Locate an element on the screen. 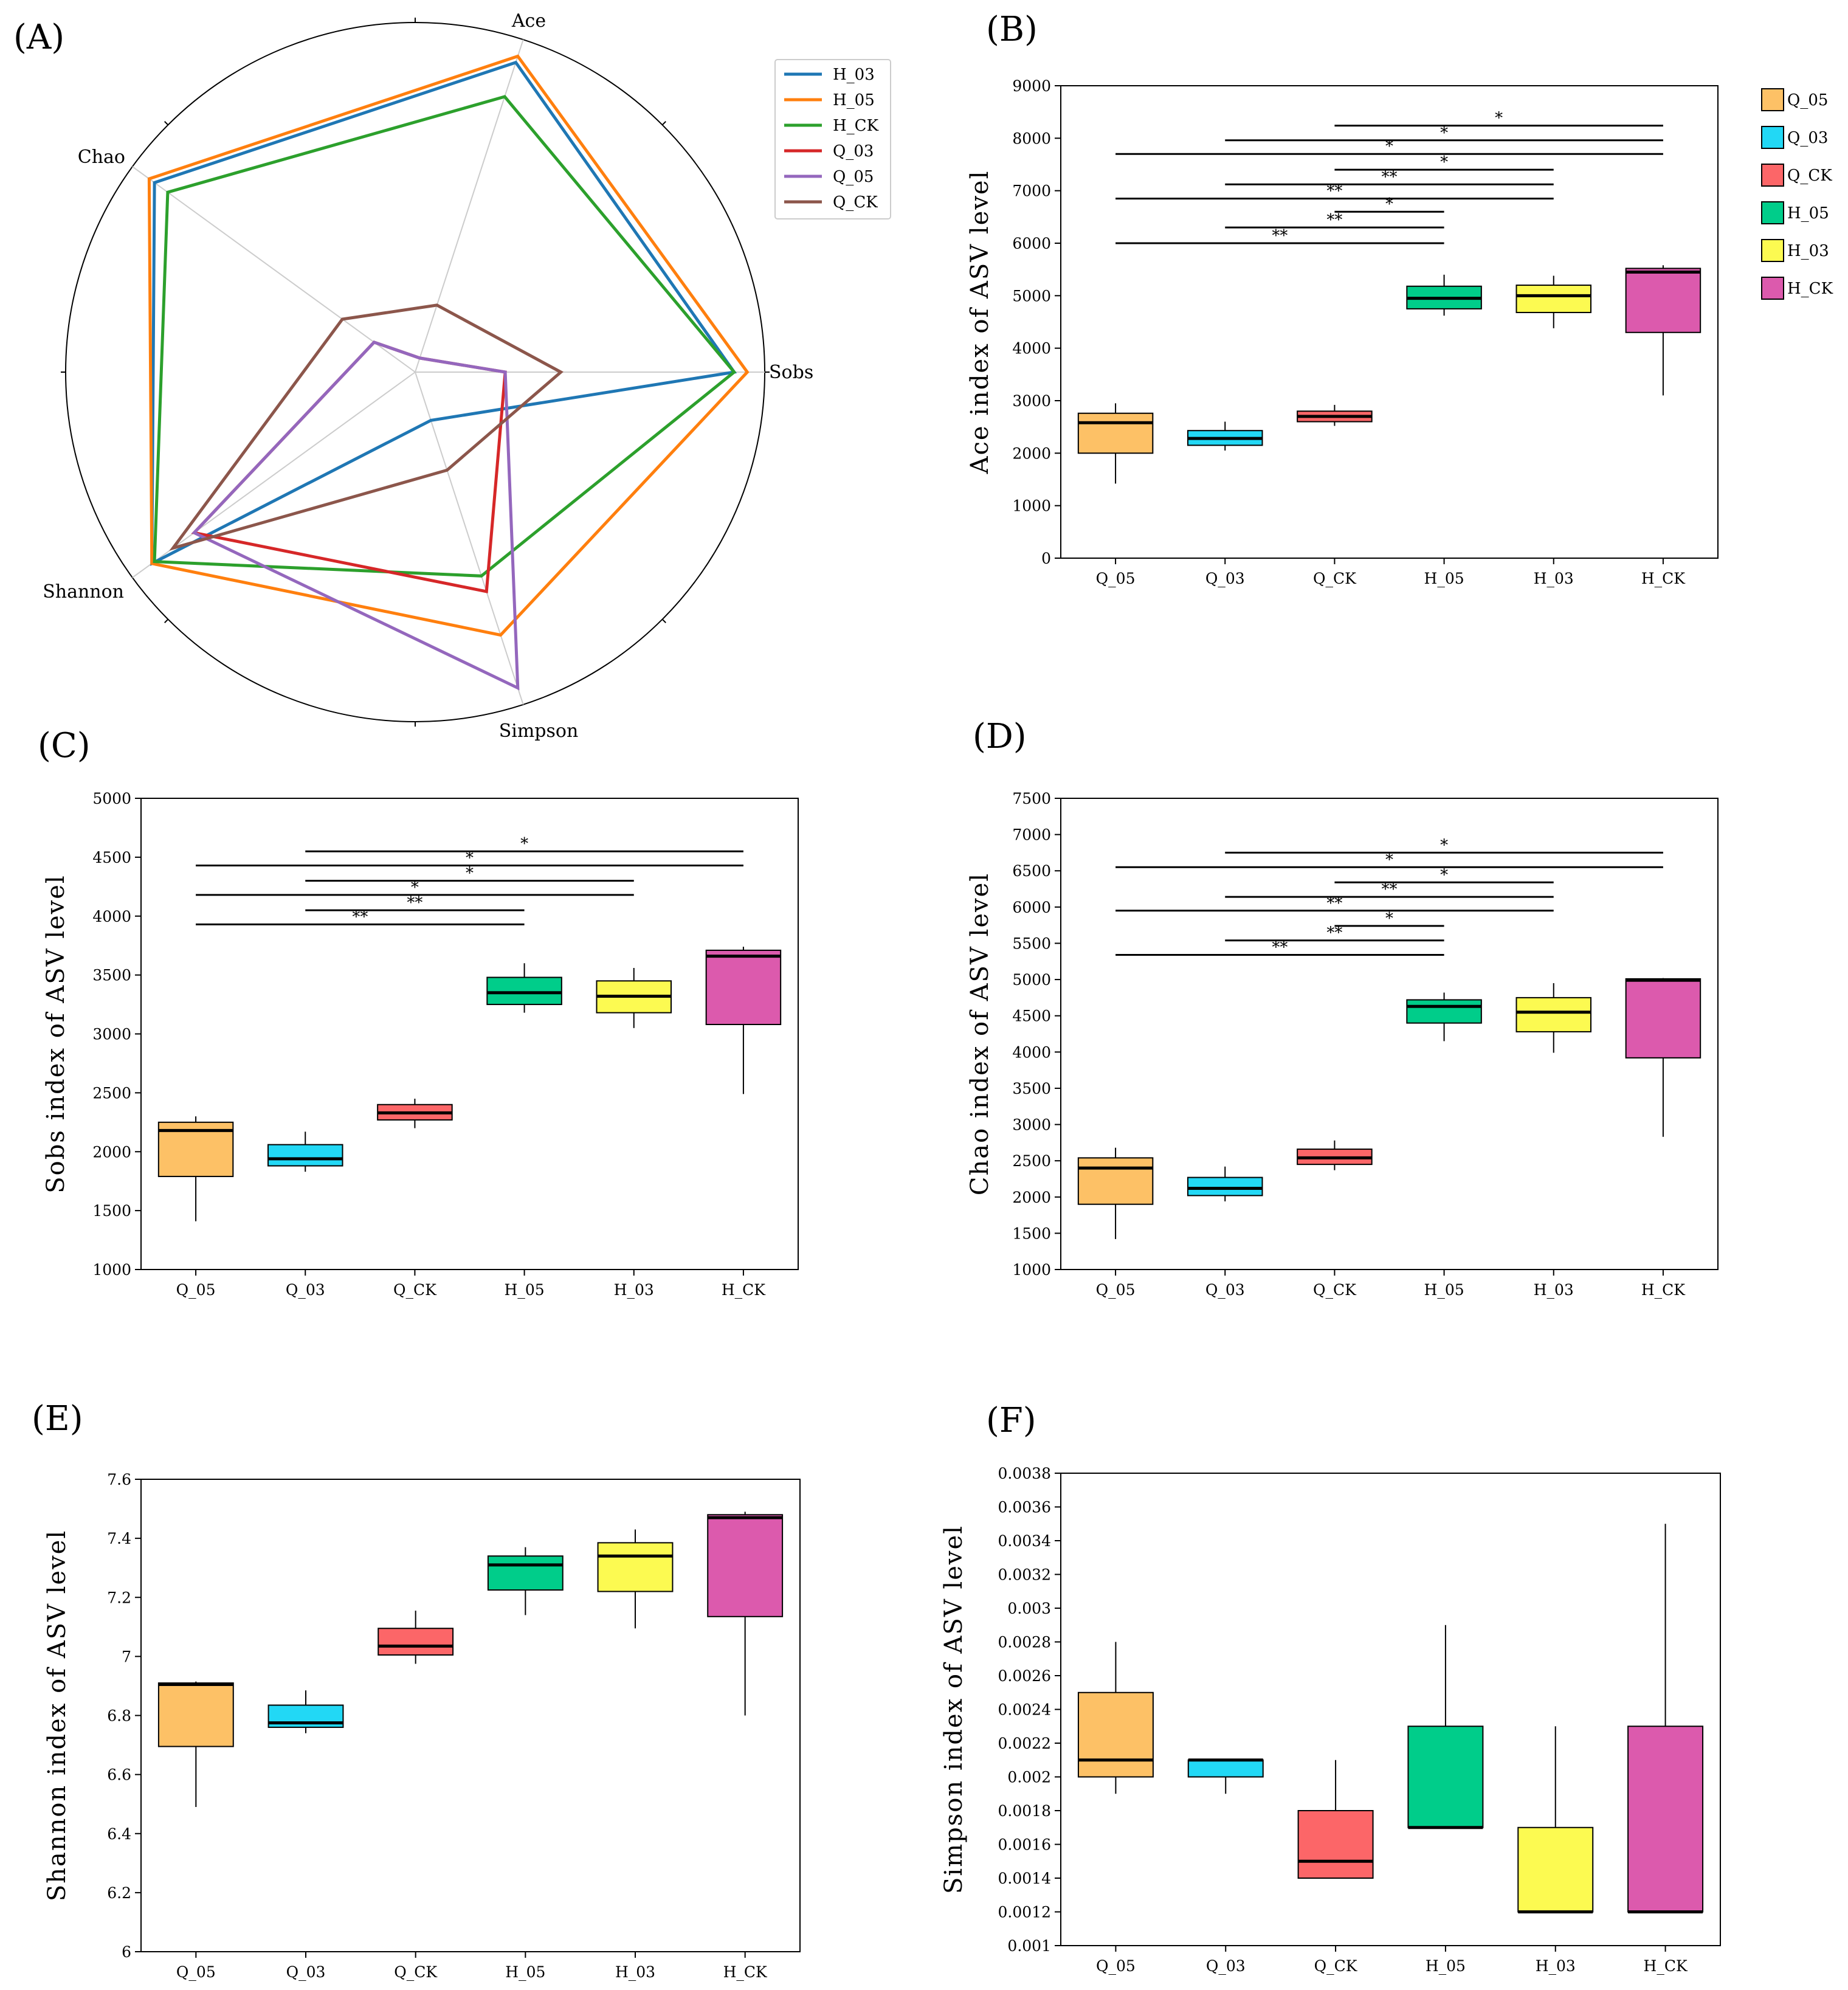  y-tick-label: 1000 is located at coordinates (111, 1270).